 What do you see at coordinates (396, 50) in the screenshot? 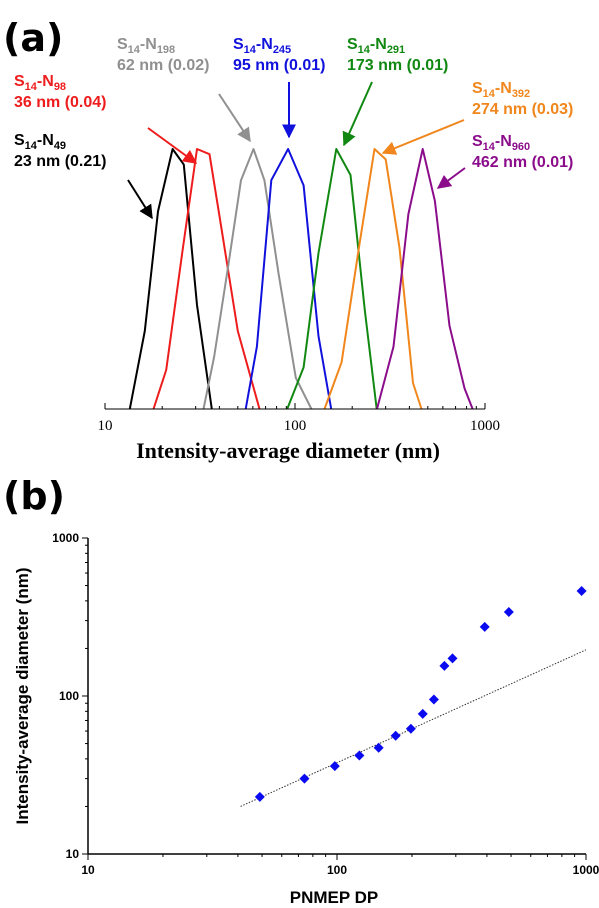
I see `name-sub: 291` at bounding box center [396, 50].